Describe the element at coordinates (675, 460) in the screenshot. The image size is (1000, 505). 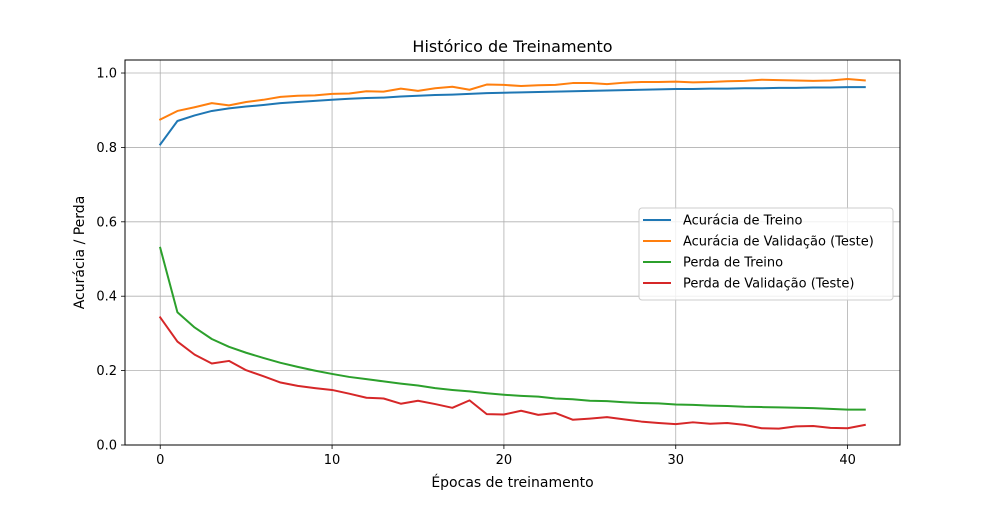
I see `x-tick-label: 30` at that location.